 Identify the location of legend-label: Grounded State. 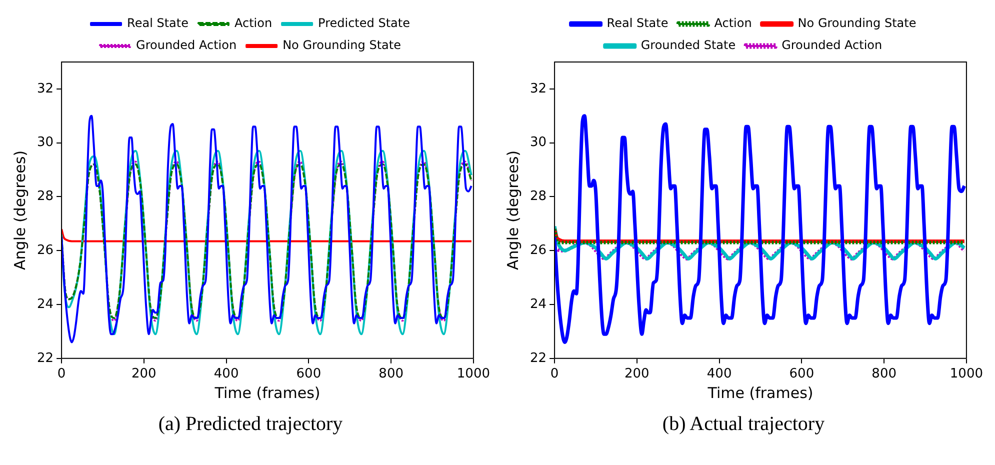
(688, 45).